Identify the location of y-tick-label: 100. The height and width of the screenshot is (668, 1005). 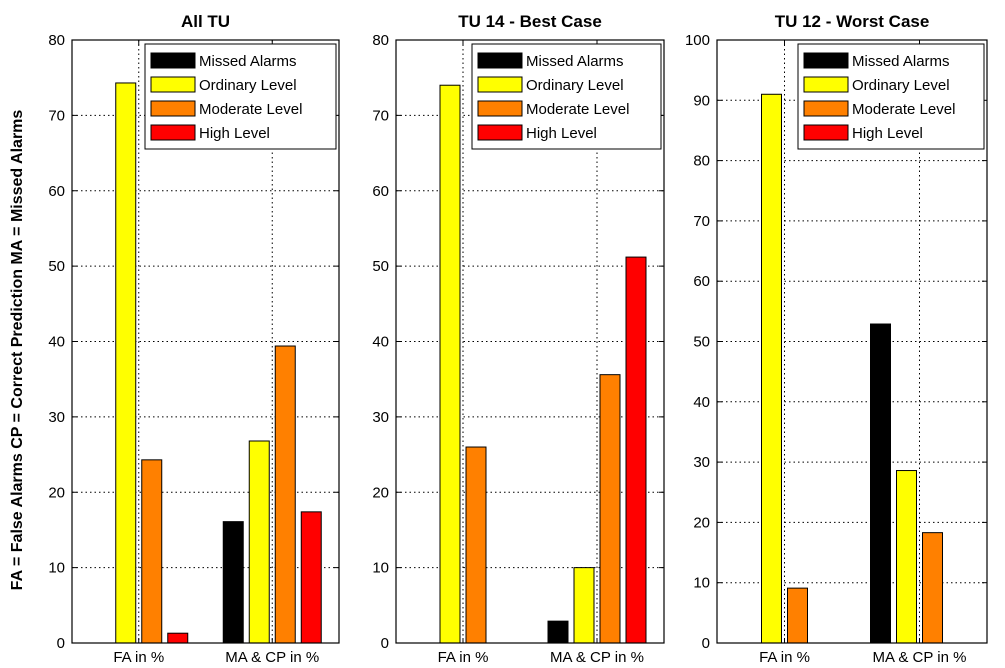
(697, 40).